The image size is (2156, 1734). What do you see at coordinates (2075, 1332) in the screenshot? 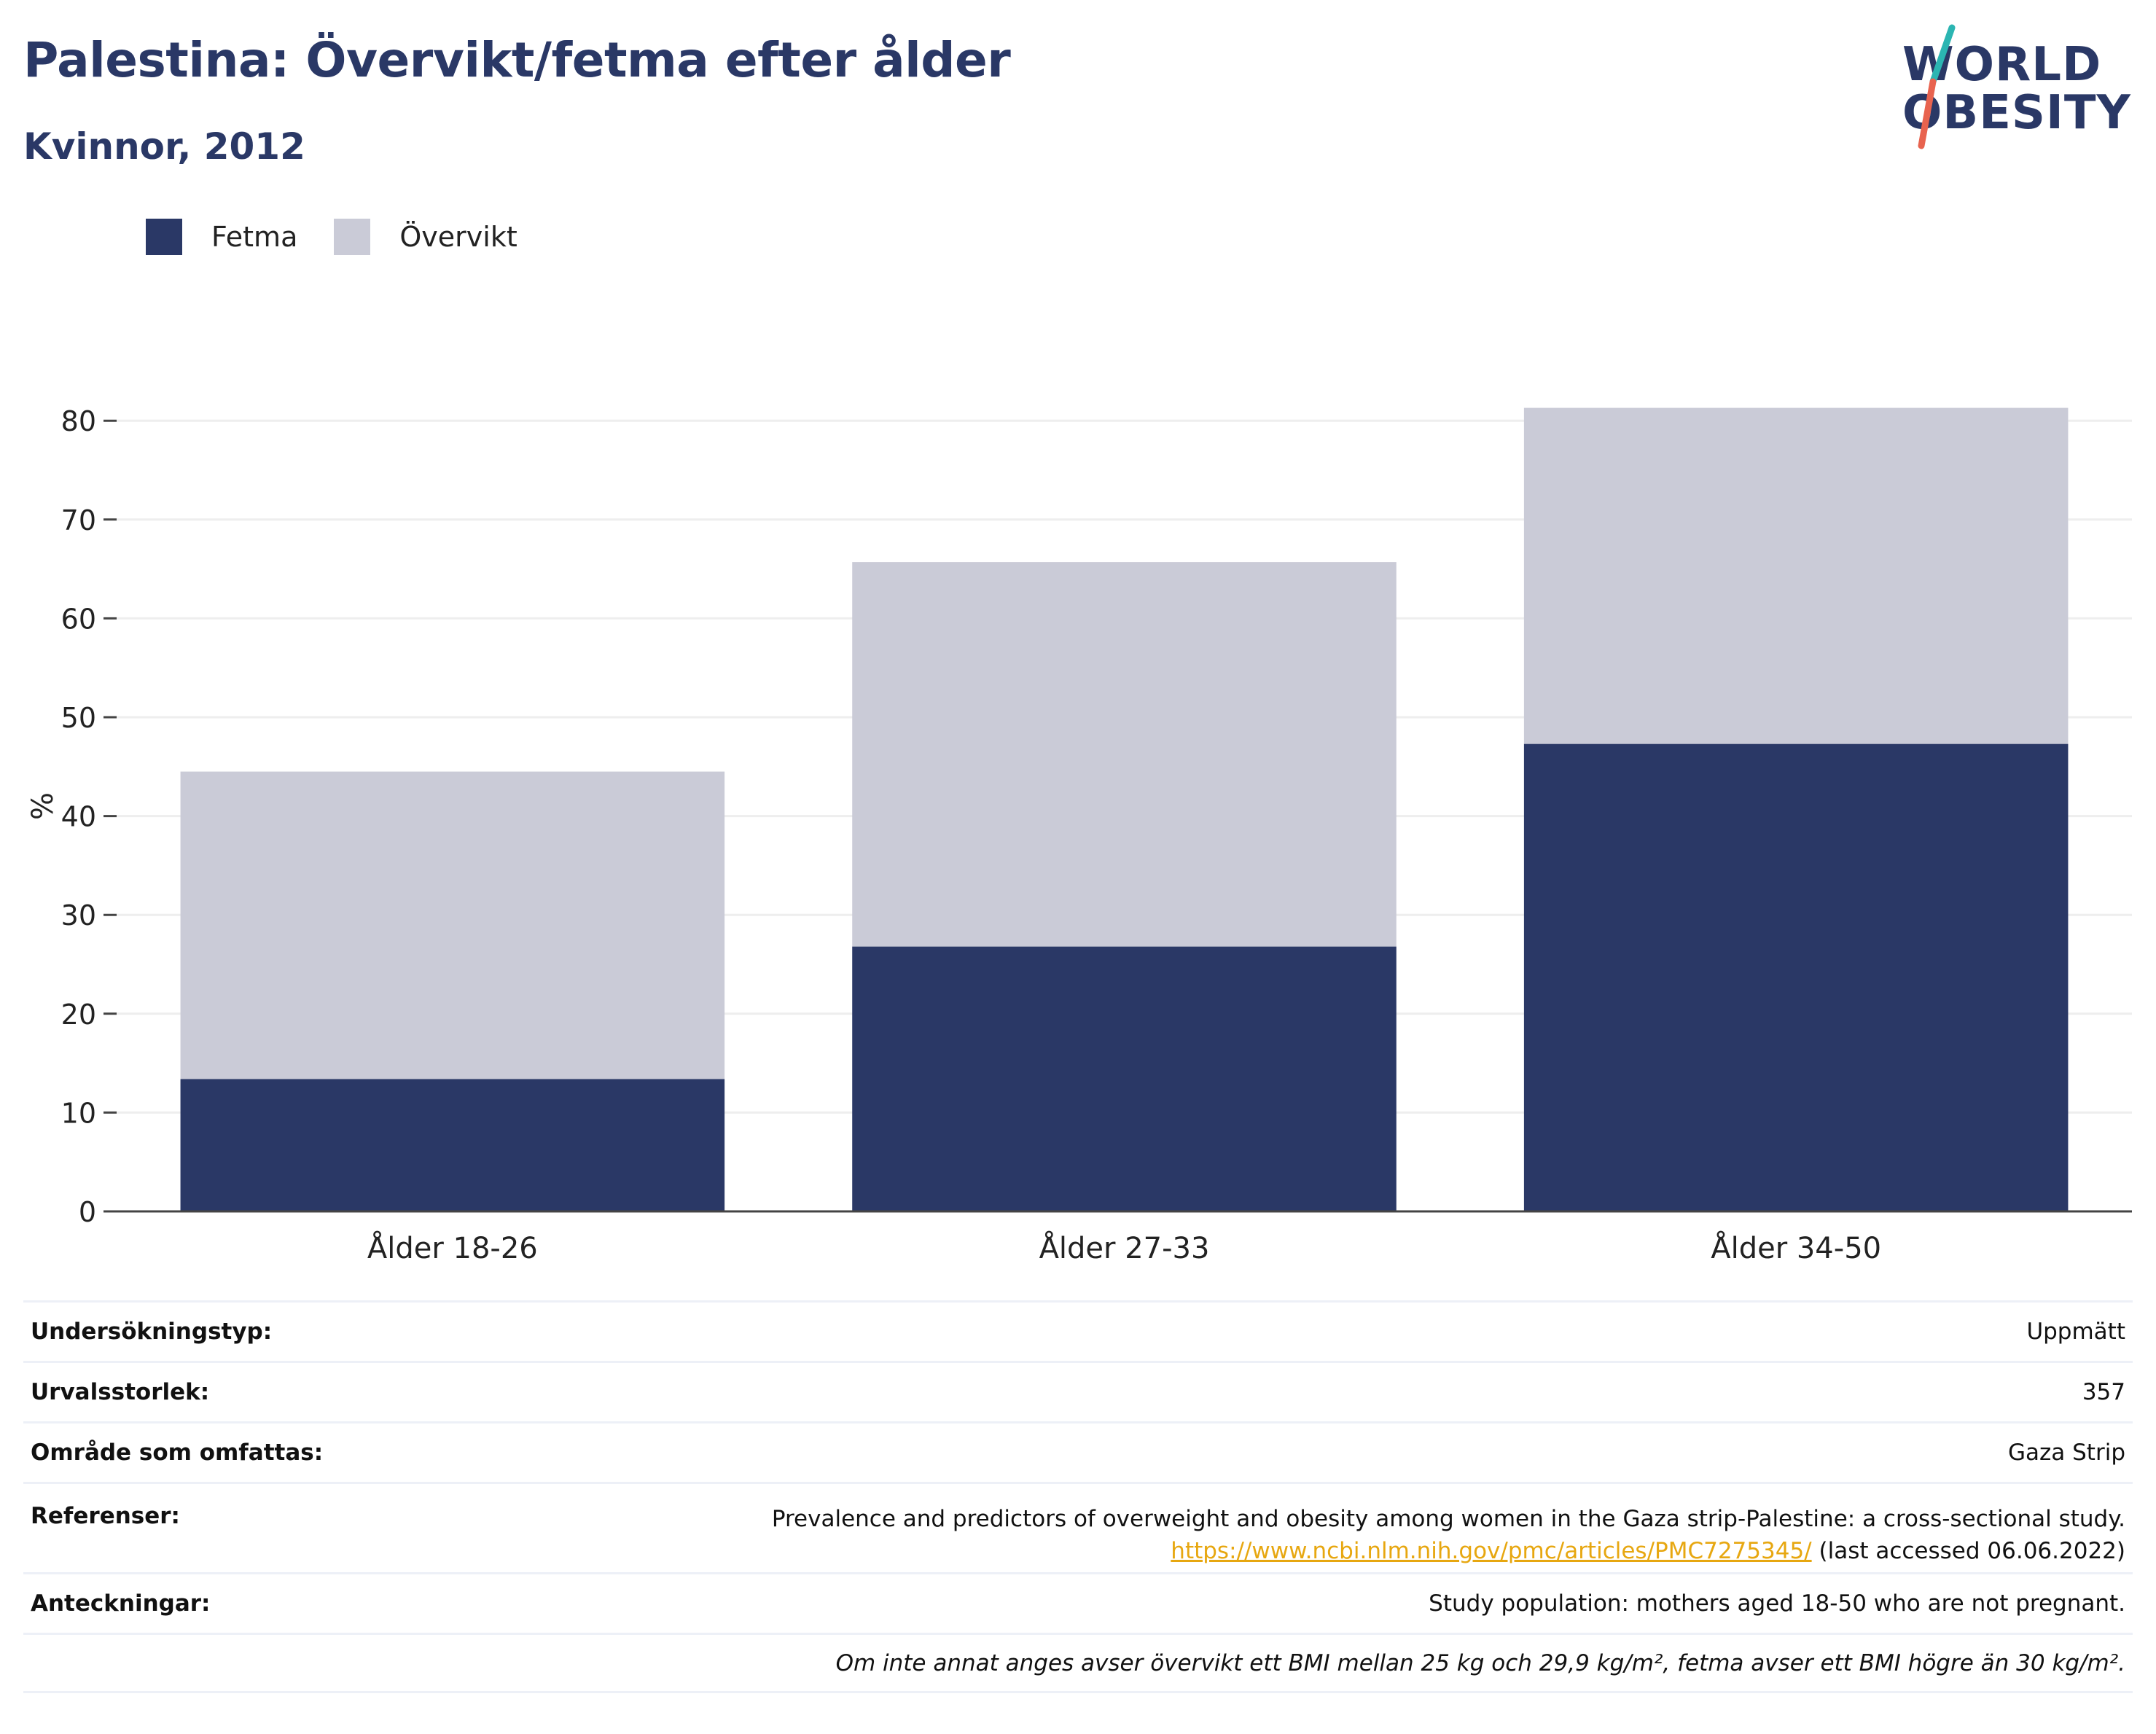
I see `survey-type-value: Uppmätt` at bounding box center [2075, 1332].